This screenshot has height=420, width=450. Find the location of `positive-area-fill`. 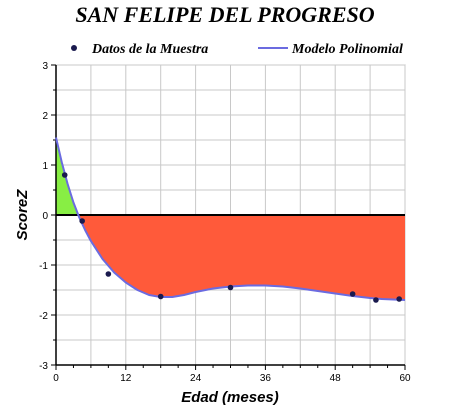

positive-area-fill is located at coordinates (67, 176).